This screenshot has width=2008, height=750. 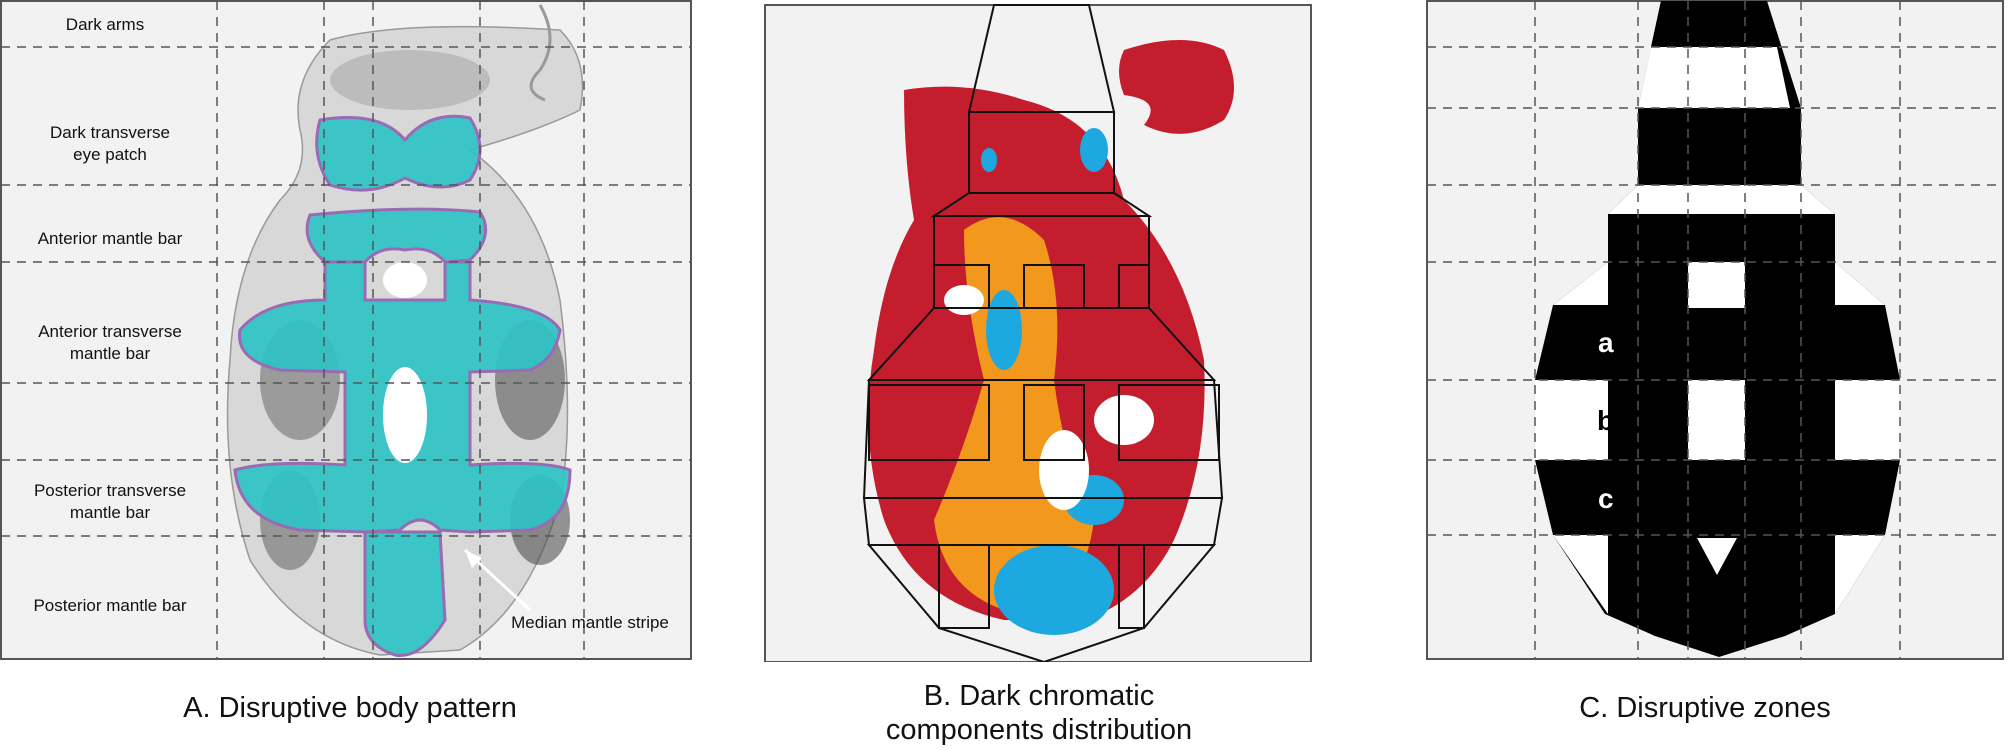 What do you see at coordinates (110, 512) in the screenshot?
I see `label-posterior-transverse-line2: mantle bar` at bounding box center [110, 512].